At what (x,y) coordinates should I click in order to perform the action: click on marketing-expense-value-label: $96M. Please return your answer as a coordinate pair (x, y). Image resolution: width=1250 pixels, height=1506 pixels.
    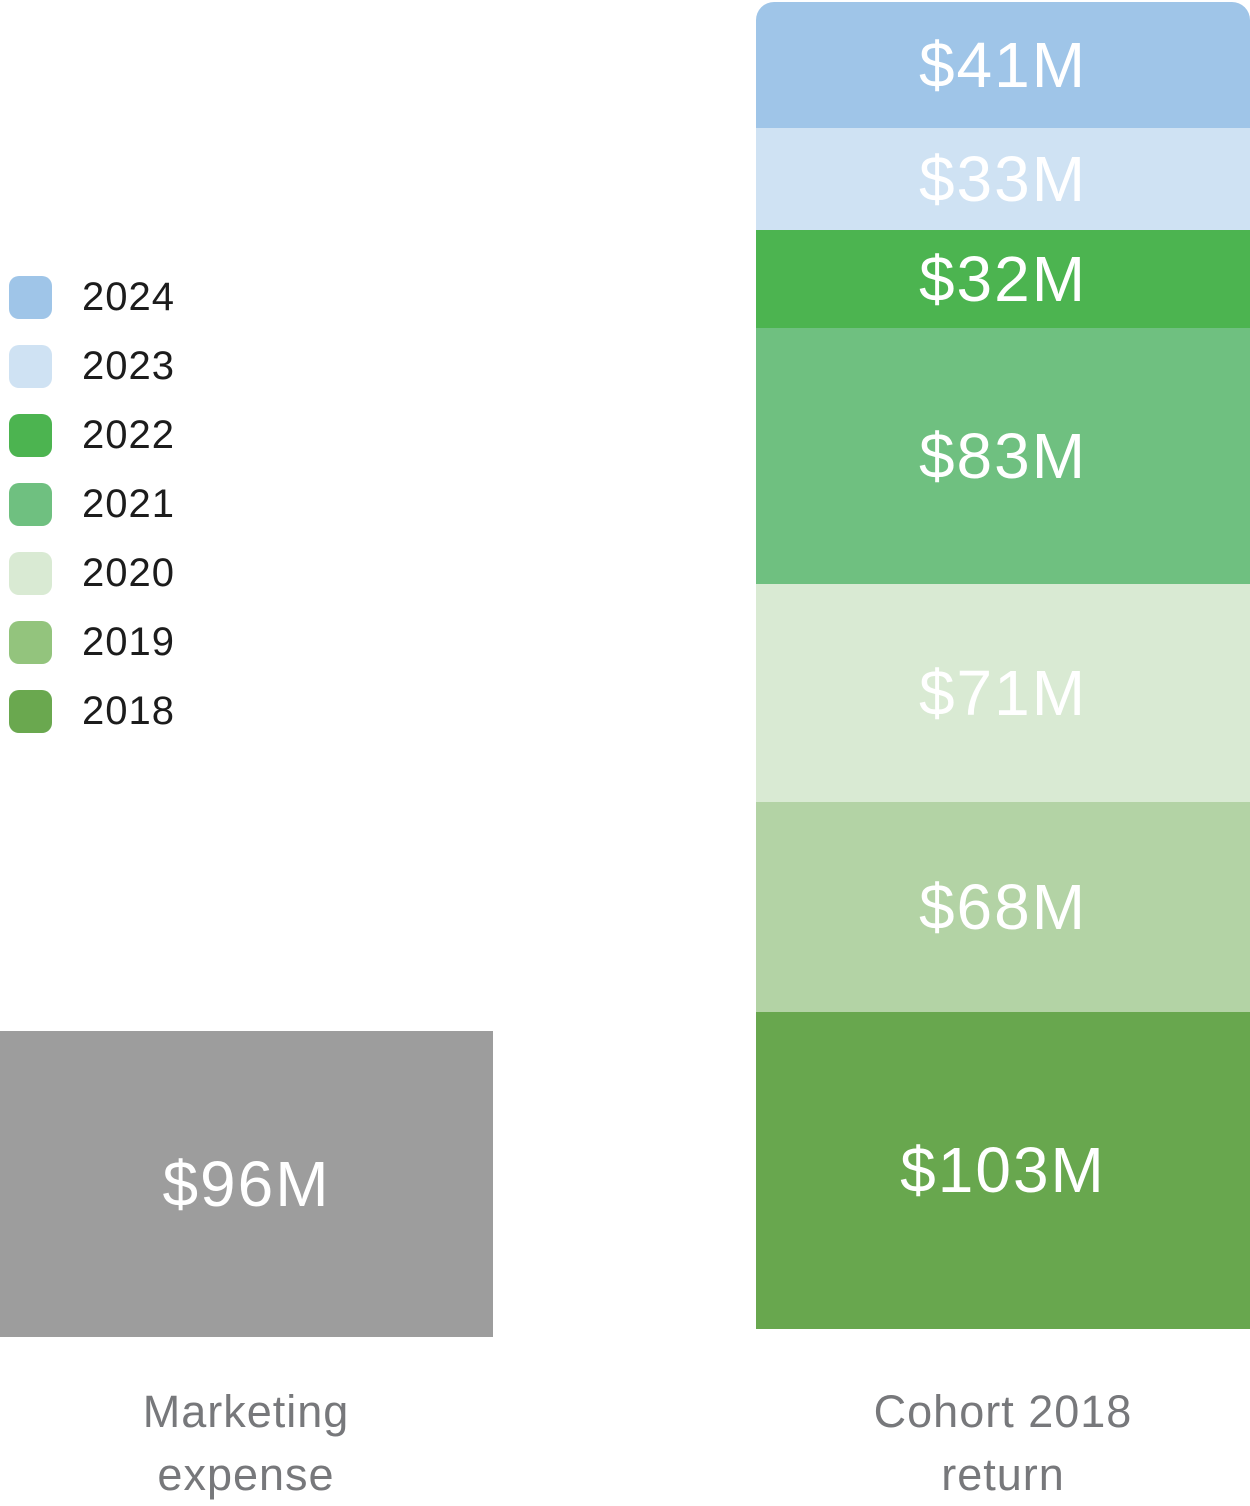
    Looking at the image, I should click on (246, 1184).